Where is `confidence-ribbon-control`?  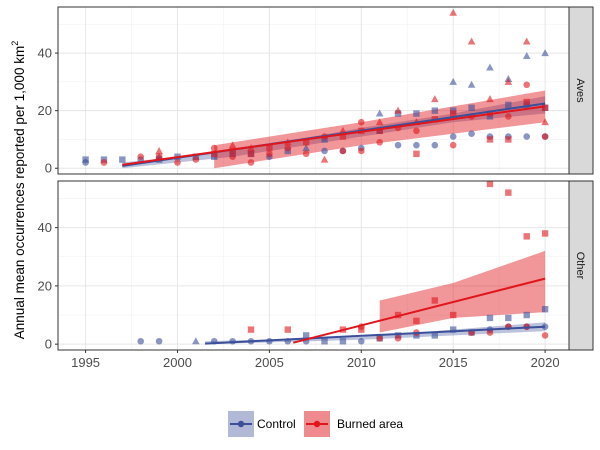
confidence-ribbon-control is located at coordinates (334, 132).